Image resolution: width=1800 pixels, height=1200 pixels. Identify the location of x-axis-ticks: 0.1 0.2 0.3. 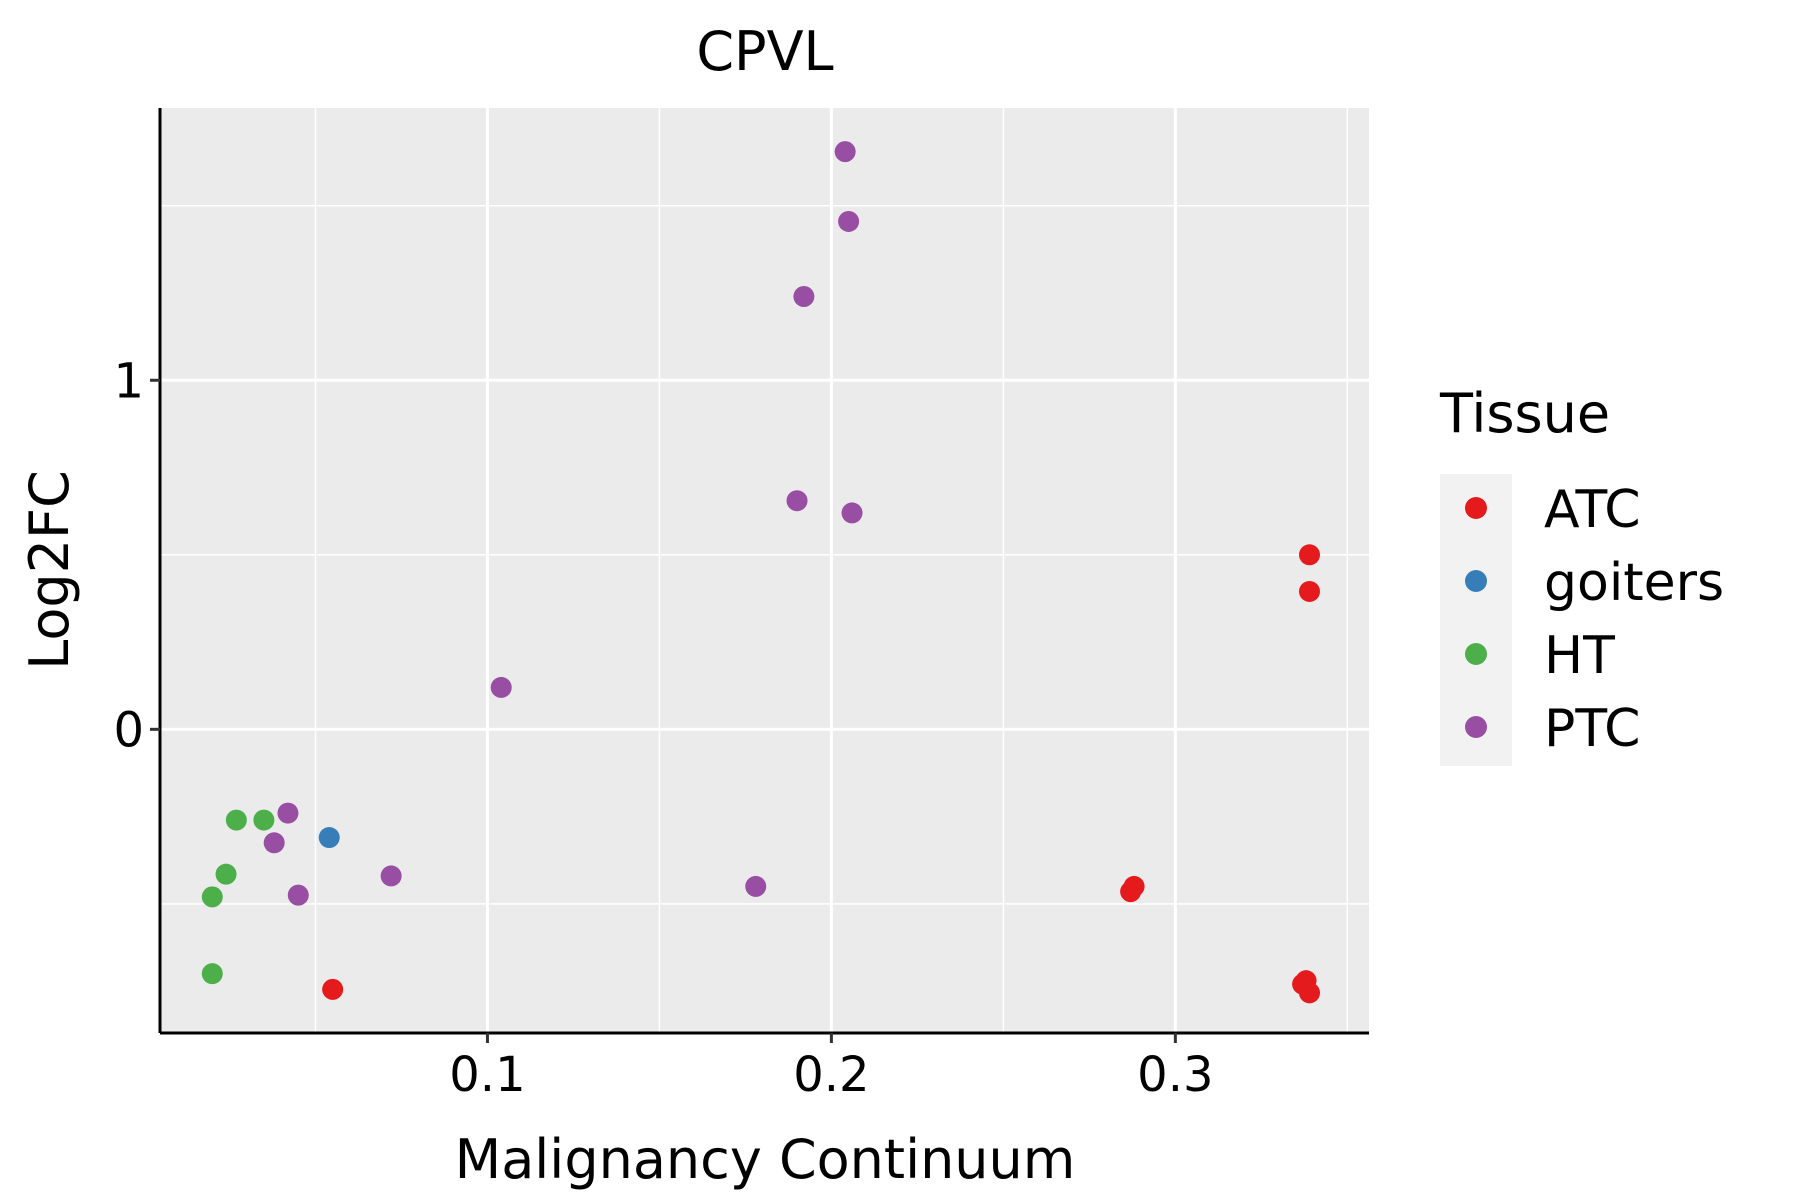
(831, 1068).